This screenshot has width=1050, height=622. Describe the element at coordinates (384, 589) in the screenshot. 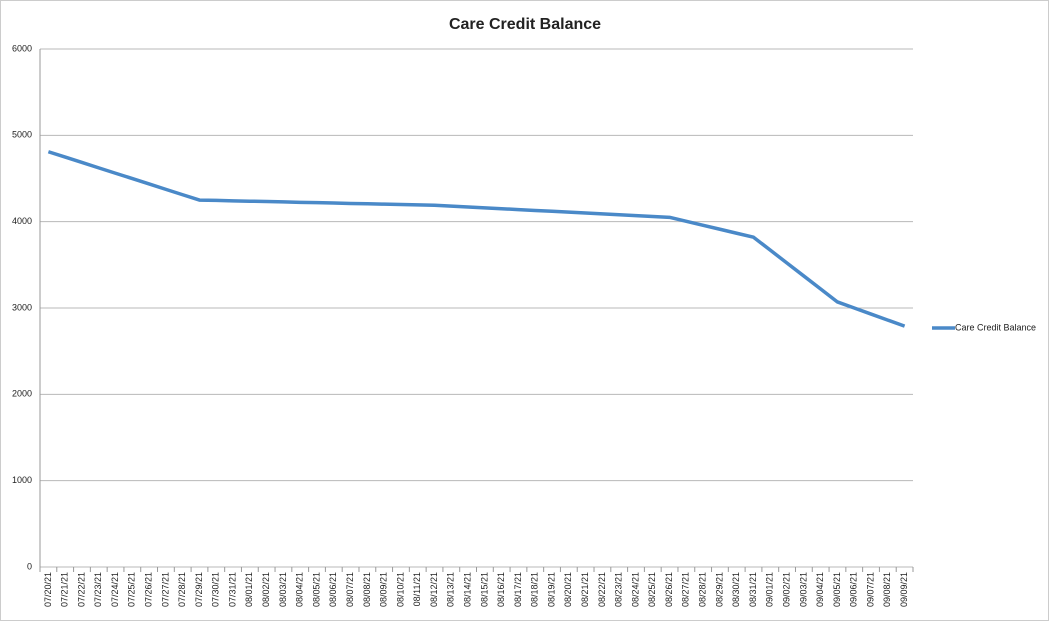

I see `x-tick-label: 08/09/21` at that location.